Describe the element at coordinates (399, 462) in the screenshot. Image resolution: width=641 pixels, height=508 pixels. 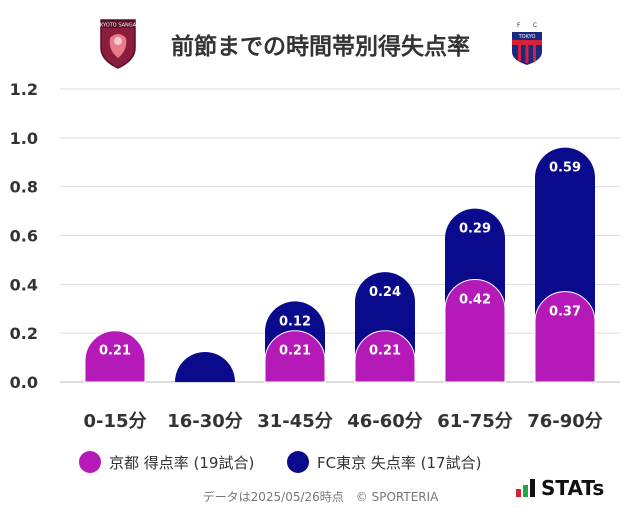
I see `legend-label-away: FC東京 失点率 (17試合)` at that location.